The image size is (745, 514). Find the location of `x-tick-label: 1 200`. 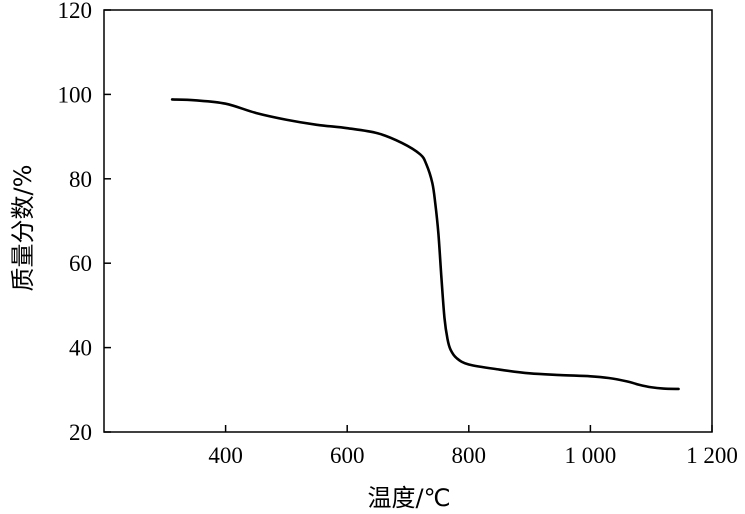

x-tick-label: 1 200 is located at coordinates (712, 455).